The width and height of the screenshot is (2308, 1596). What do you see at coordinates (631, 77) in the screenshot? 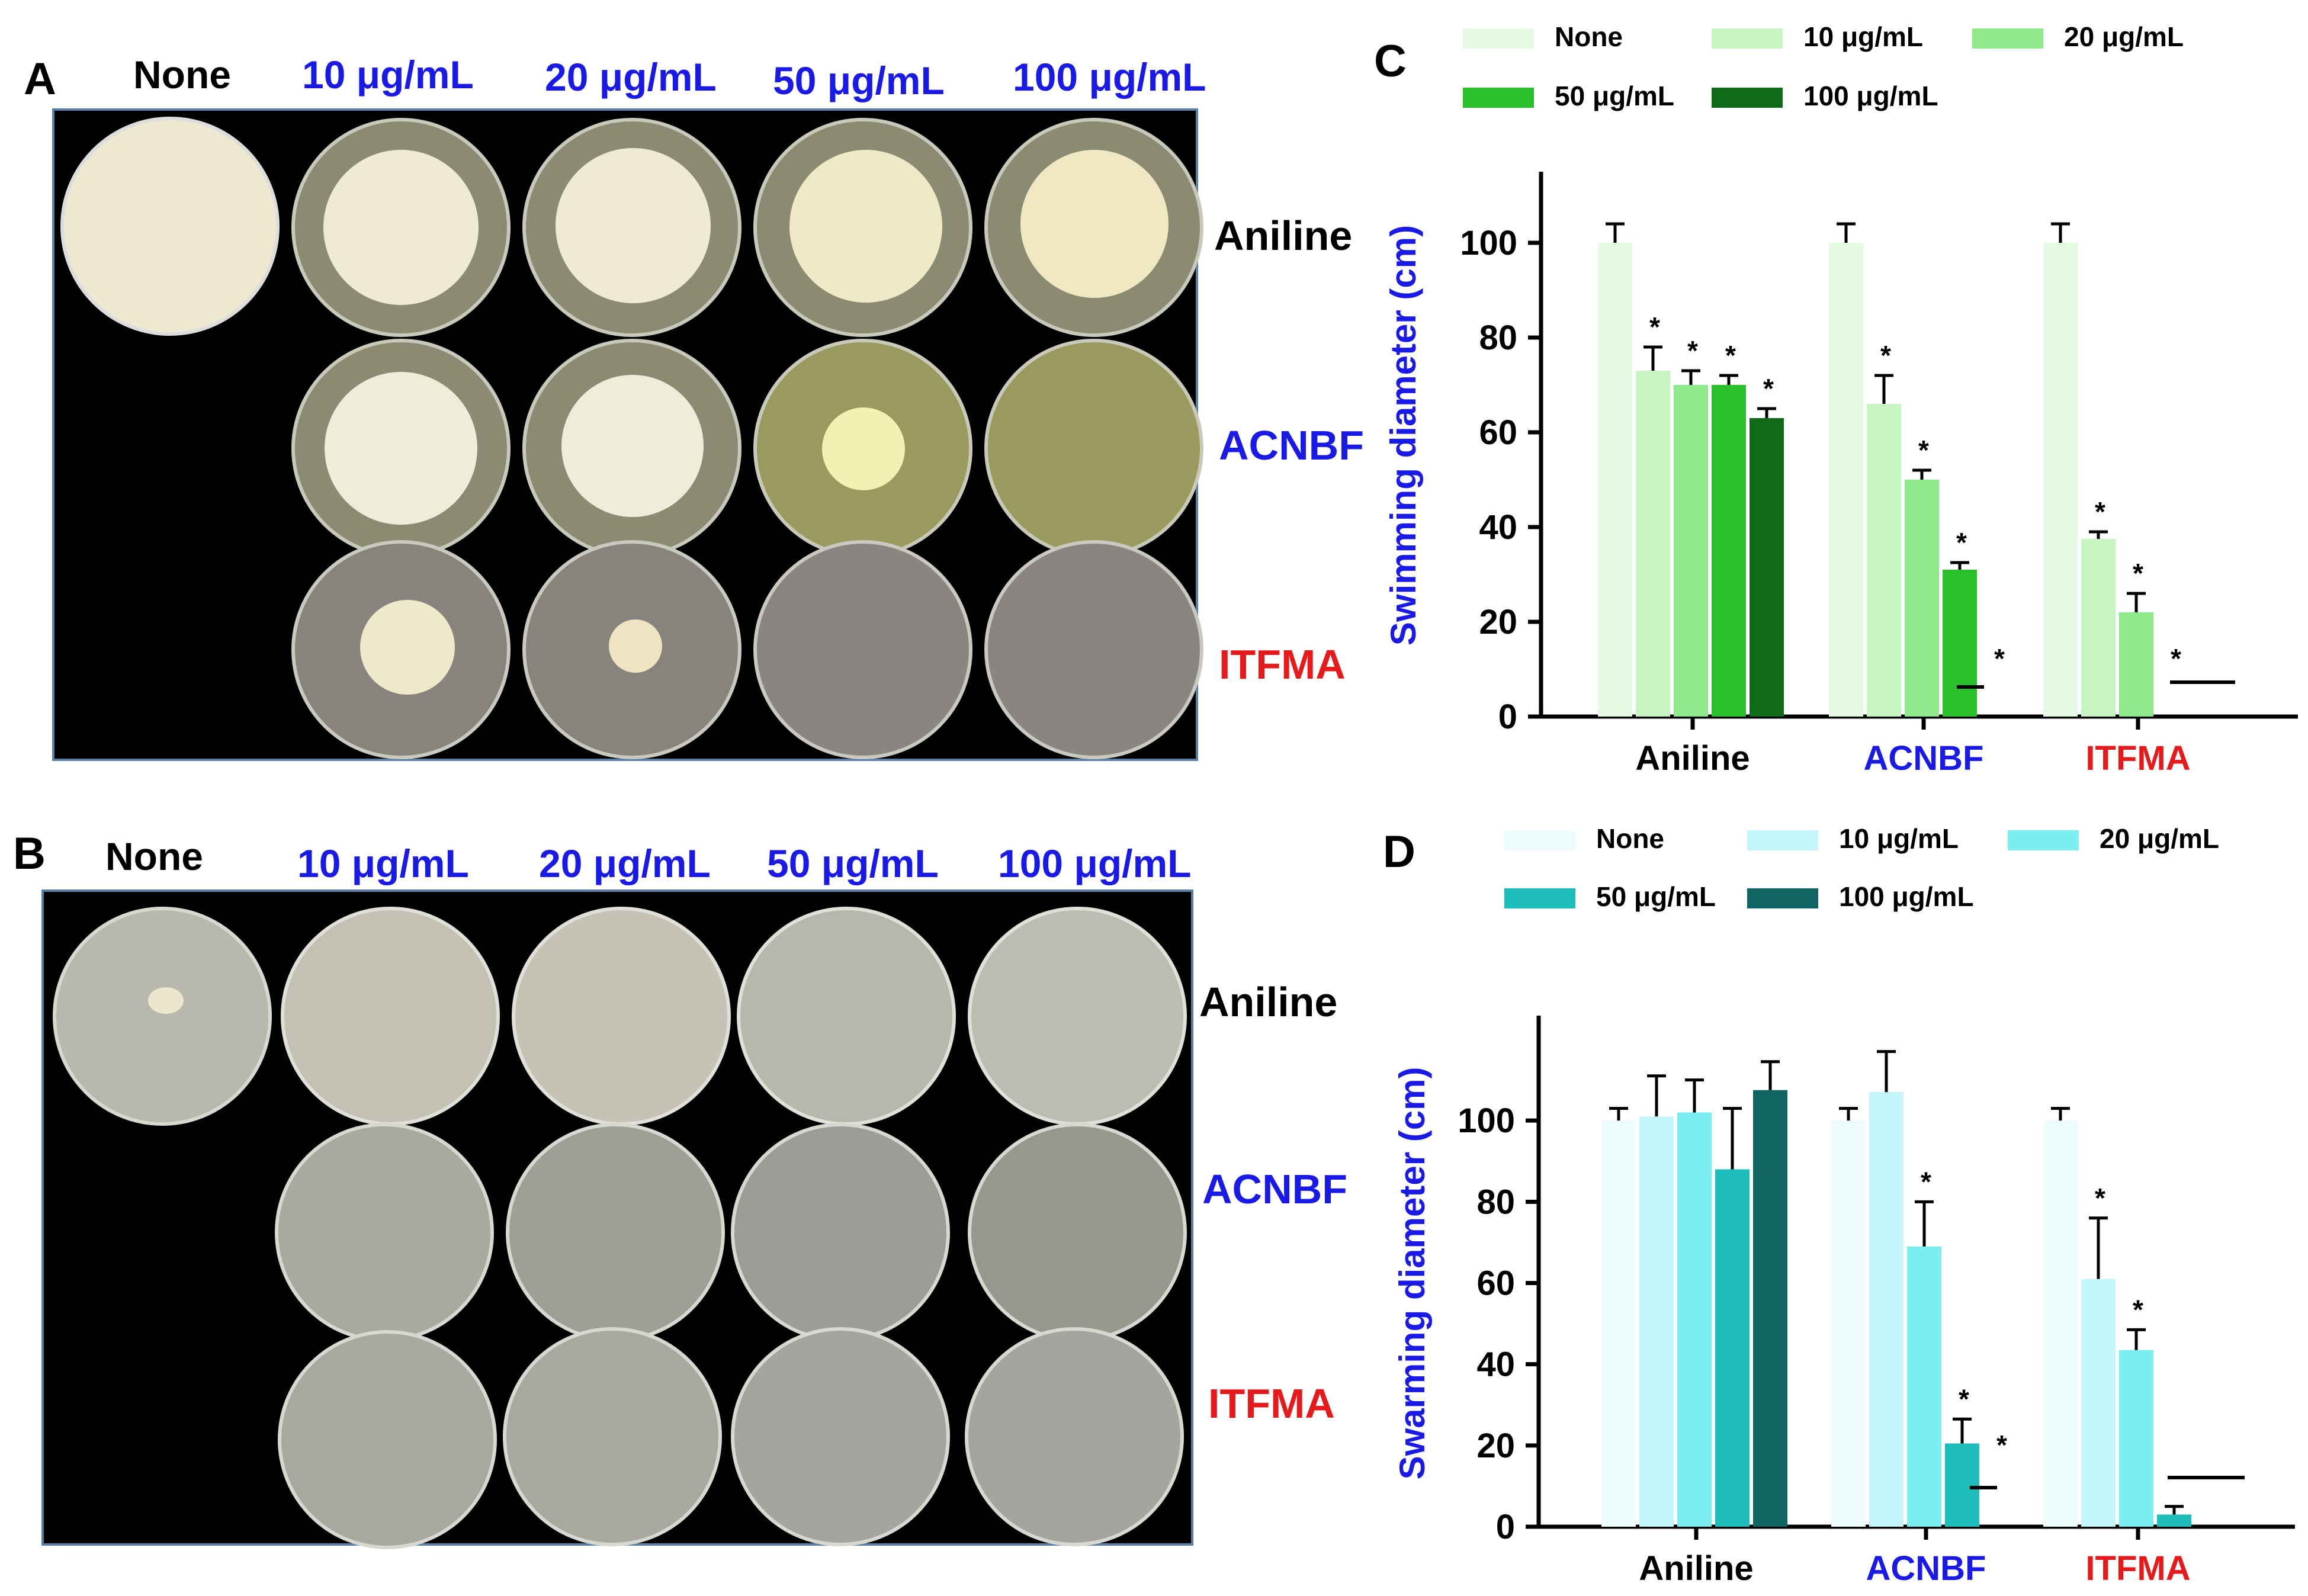
I see `panel-a-col-20: 20 μg/mL` at bounding box center [631, 77].